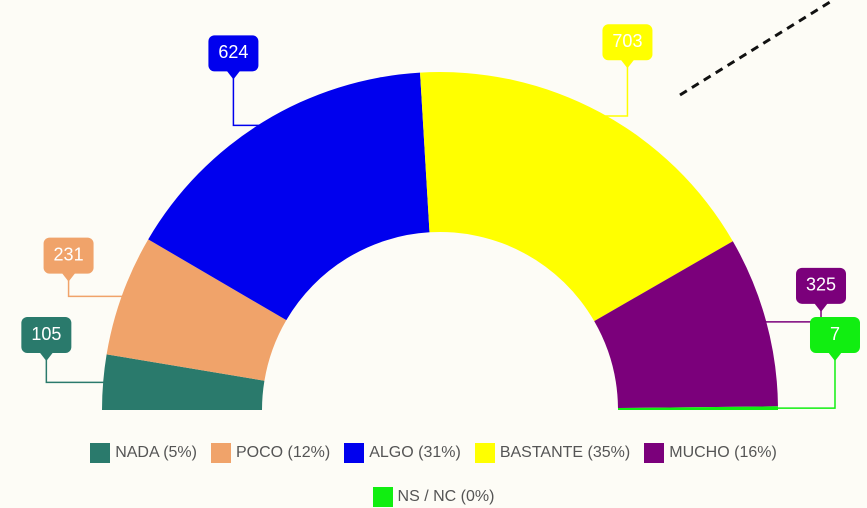 This screenshot has width=867, height=508. I want to click on legend-label: POCO (12%), so click(283, 452).